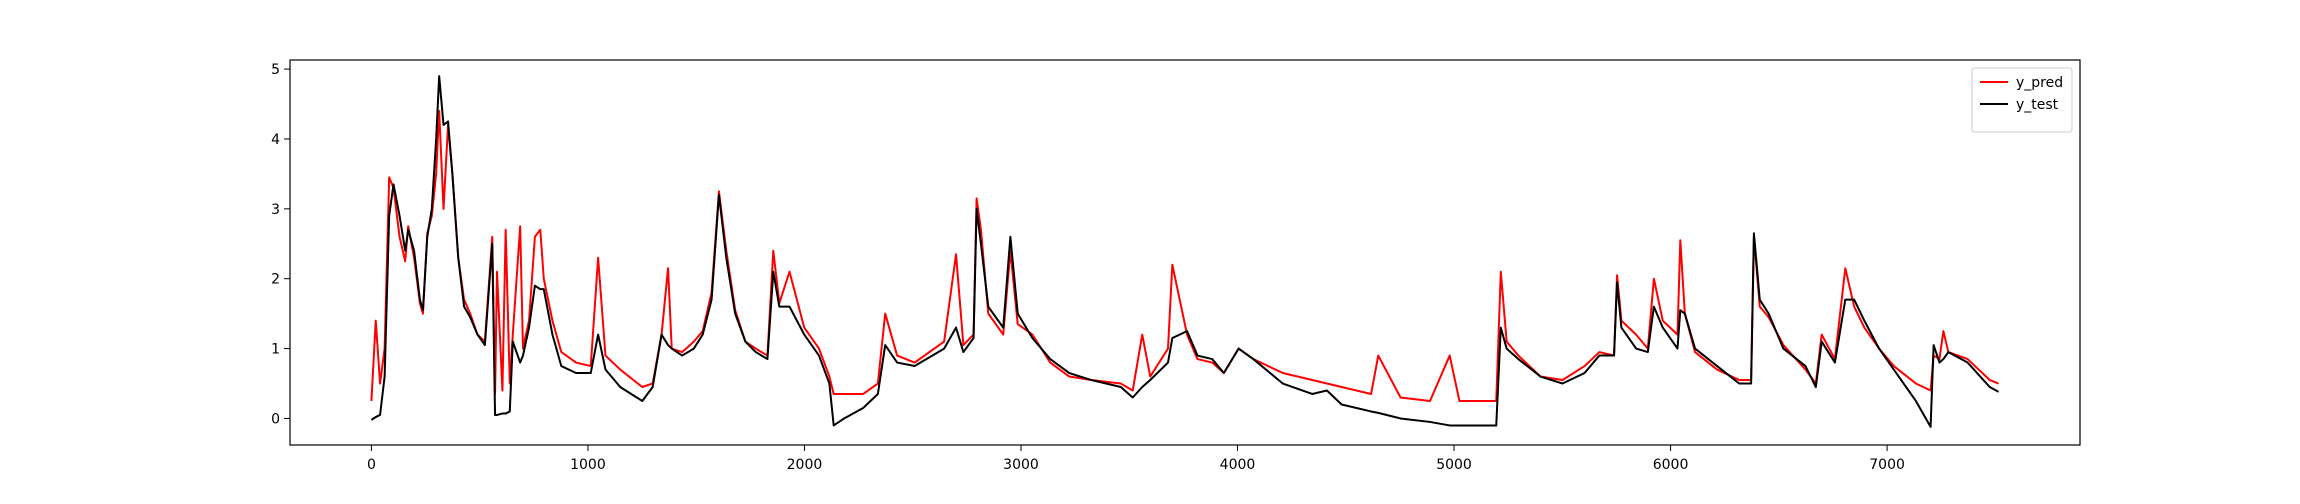 This screenshot has height=504, width=2300. What do you see at coordinates (1671, 465) in the screenshot?
I see `x-tick-label: 6000` at bounding box center [1671, 465].